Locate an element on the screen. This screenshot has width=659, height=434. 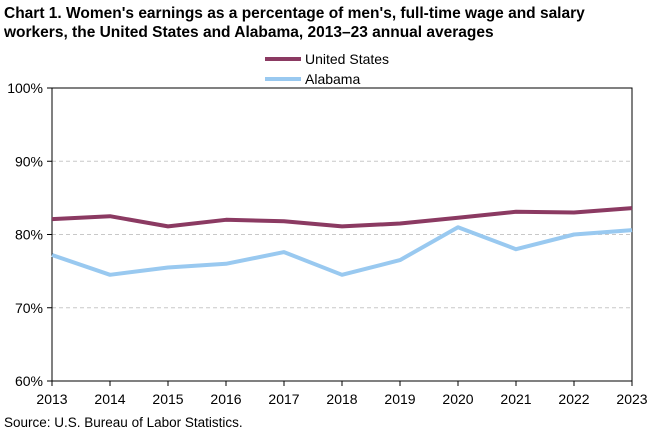
y-tick-label: 60% is located at coordinates (29, 381).